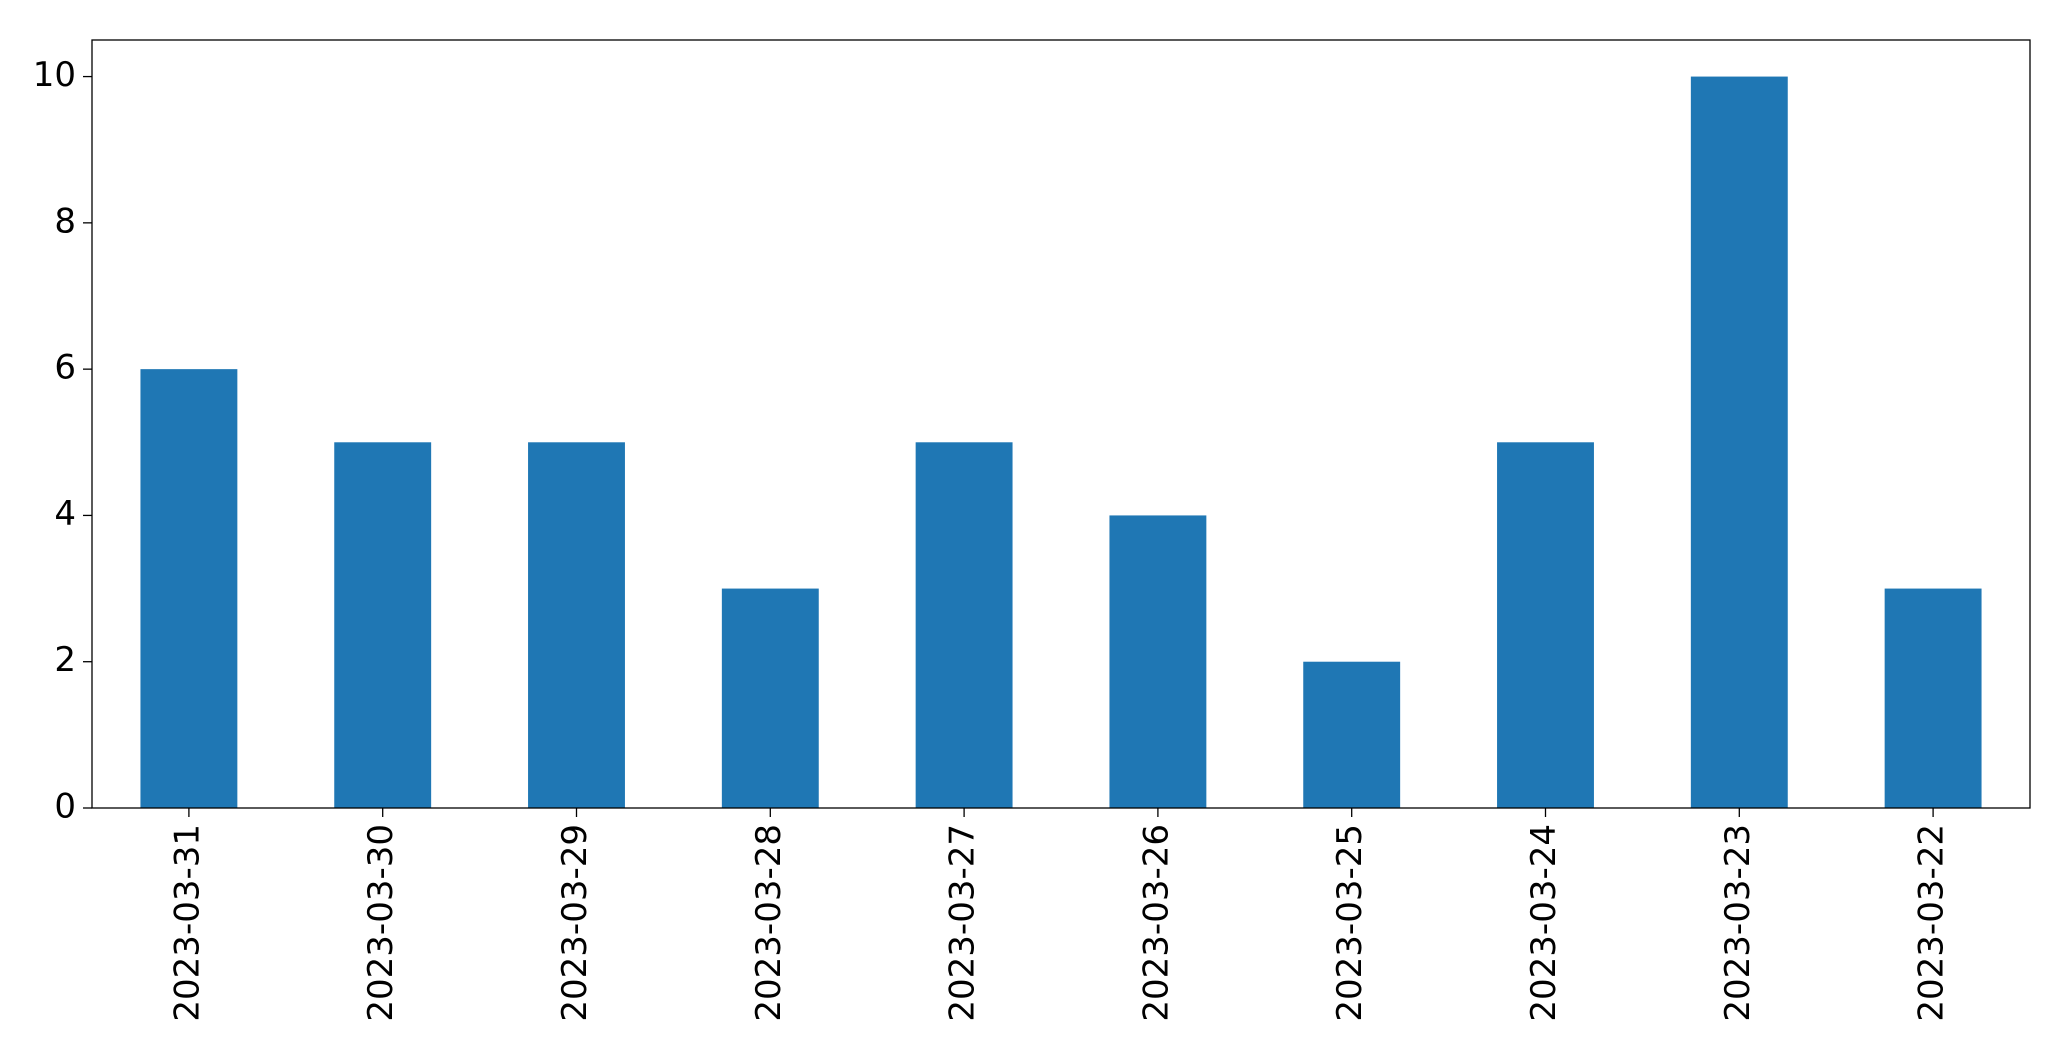 This screenshot has width=2071, height=1061. What do you see at coordinates (54, 75) in the screenshot?
I see `y-tick-label: 10` at bounding box center [54, 75].